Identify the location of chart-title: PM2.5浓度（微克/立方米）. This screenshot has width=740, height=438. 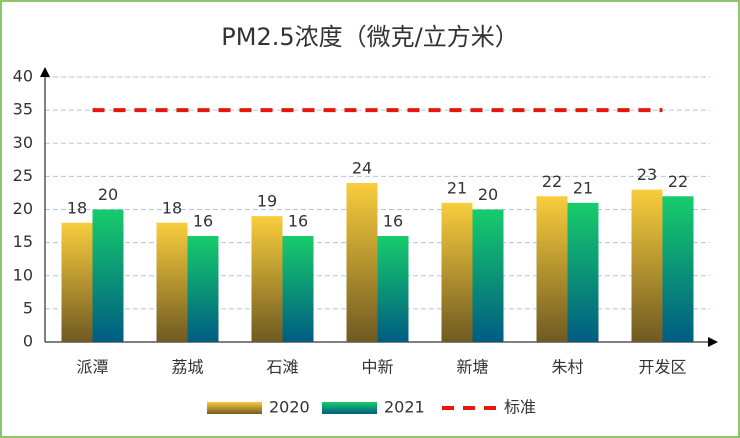
(369, 37).